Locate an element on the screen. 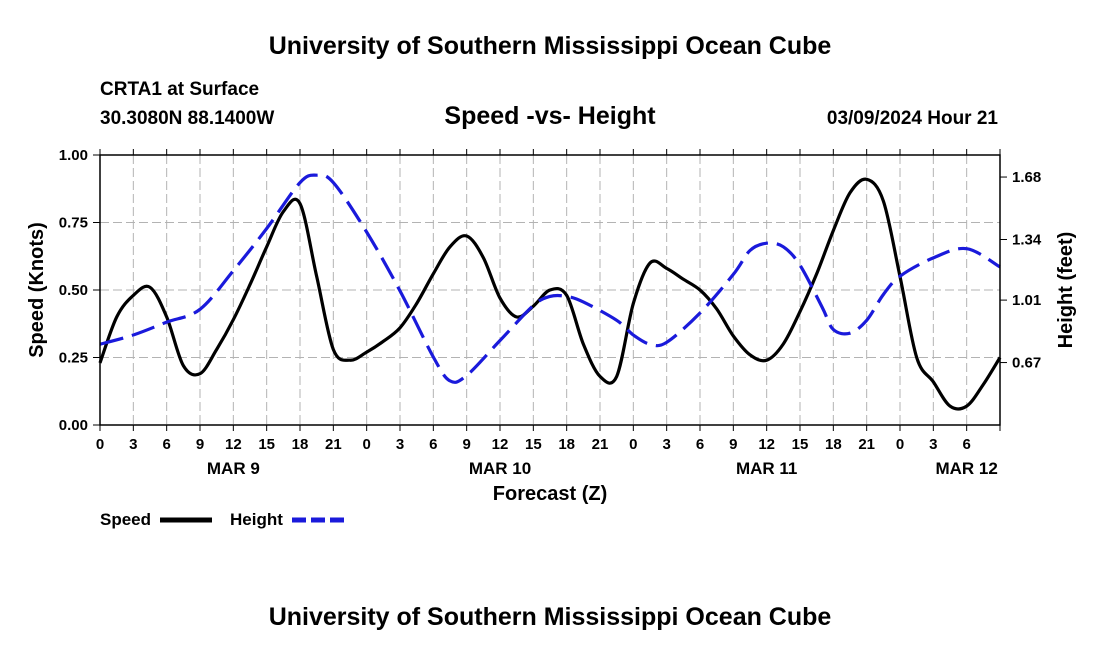 The width and height of the screenshot is (1100, 650). date-label: MAR 11 is located at coordinates (766, 468).